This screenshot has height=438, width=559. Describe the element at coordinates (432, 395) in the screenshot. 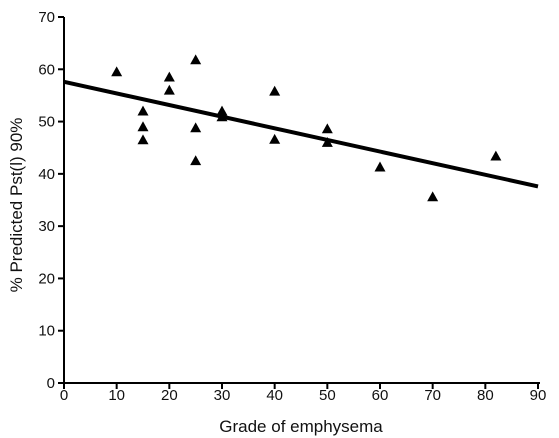

I see `x-tick-label: 70` at that location.